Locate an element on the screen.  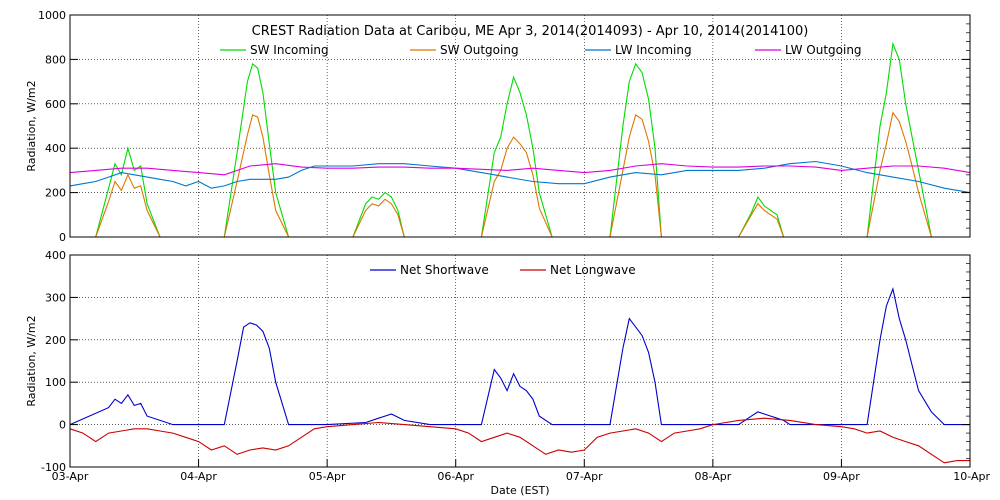
y-tick-label: 1000 is located at coordinates (52, 15).